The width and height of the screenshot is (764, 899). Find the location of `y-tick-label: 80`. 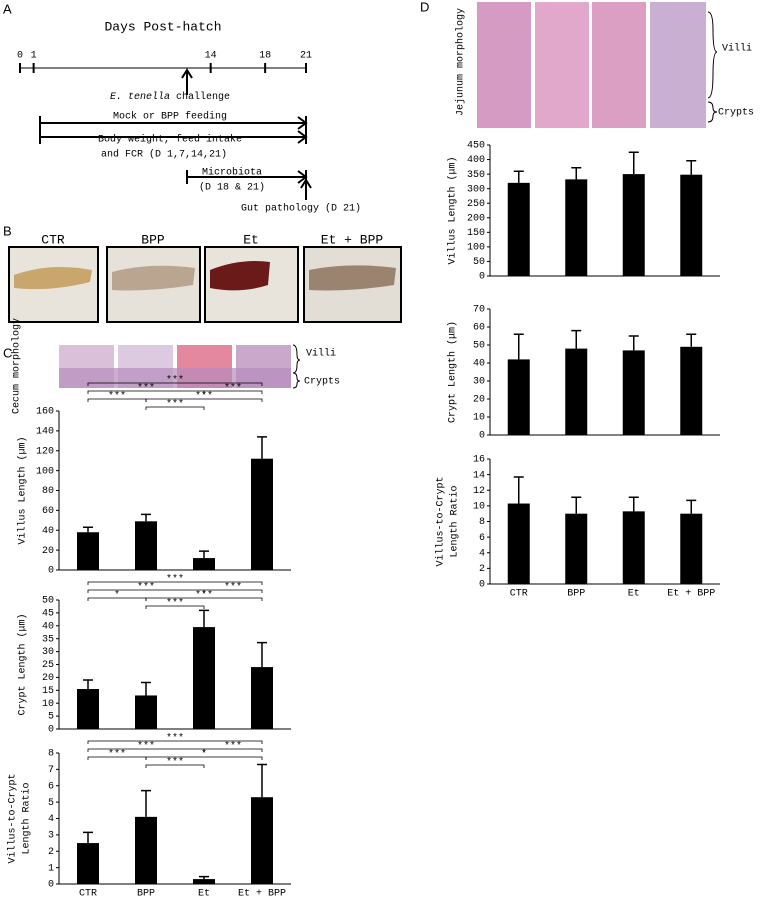

y-tick-label: 80 is located at coordinates (48, 491).